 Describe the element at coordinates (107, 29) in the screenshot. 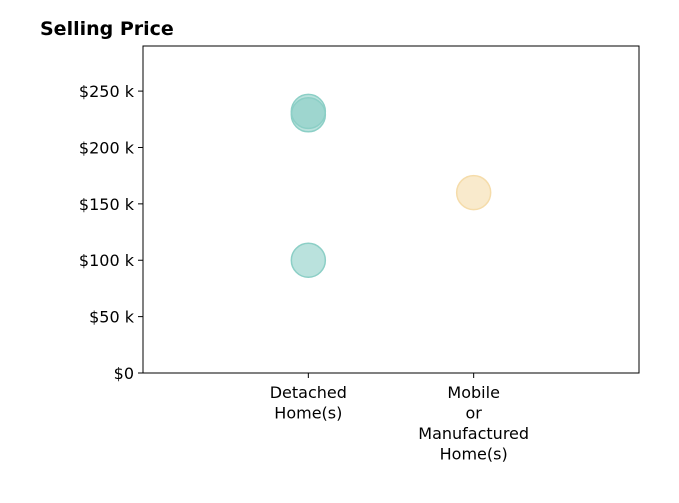

I see `chart-title: Selling Price` at that location.